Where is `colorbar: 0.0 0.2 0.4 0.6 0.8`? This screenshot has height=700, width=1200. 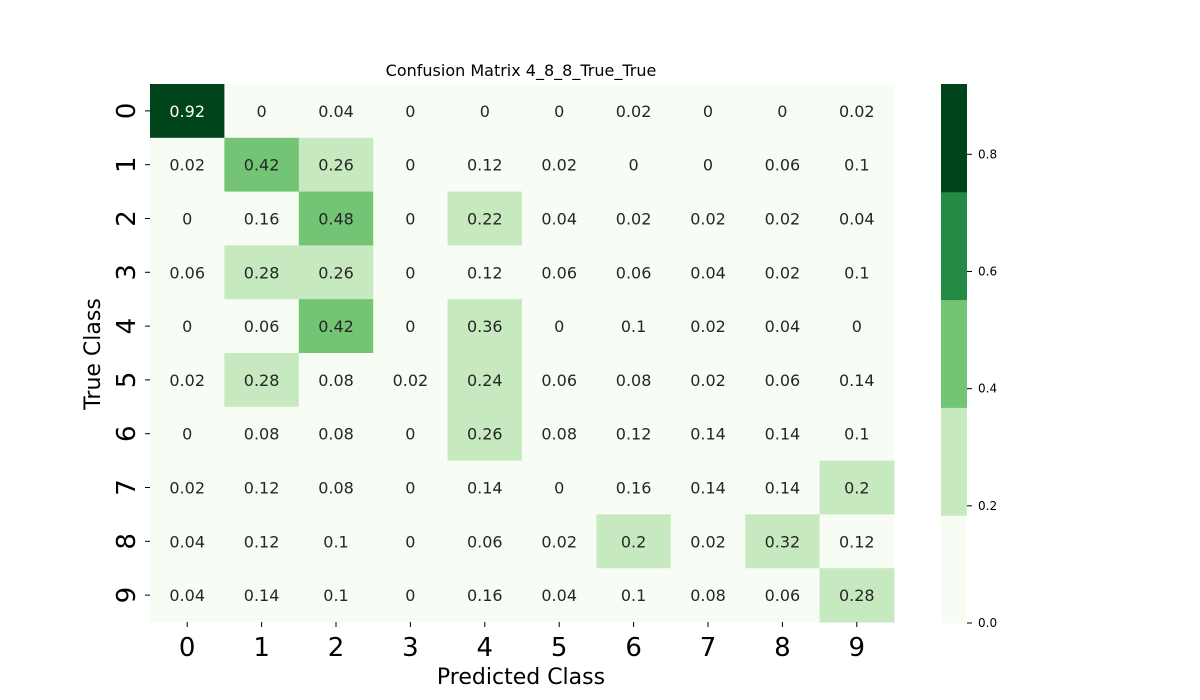
colorbar: 0.0 0.2 0.4 0.6 0.8 is located at coordinates (969, 357).